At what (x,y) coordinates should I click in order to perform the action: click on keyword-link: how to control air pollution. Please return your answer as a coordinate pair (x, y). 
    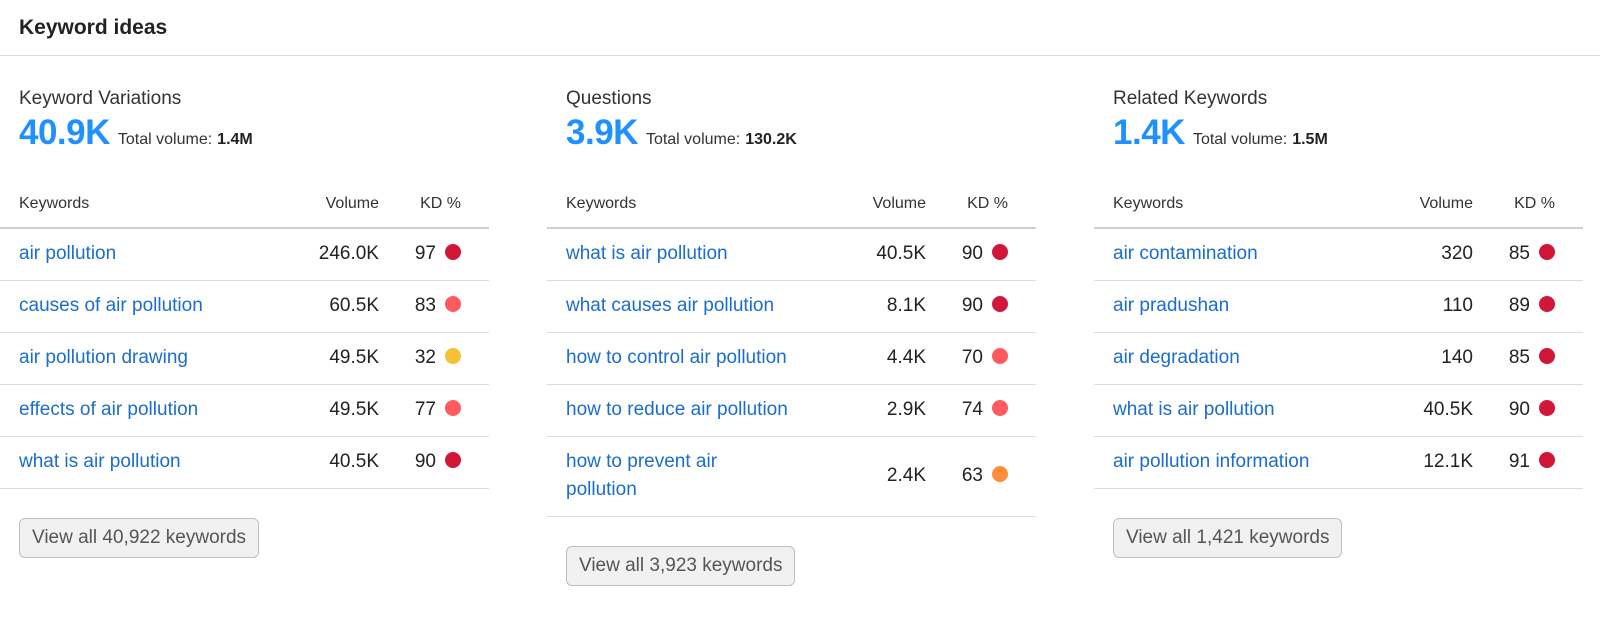
    Looking at the image, I should click on (676, 357).